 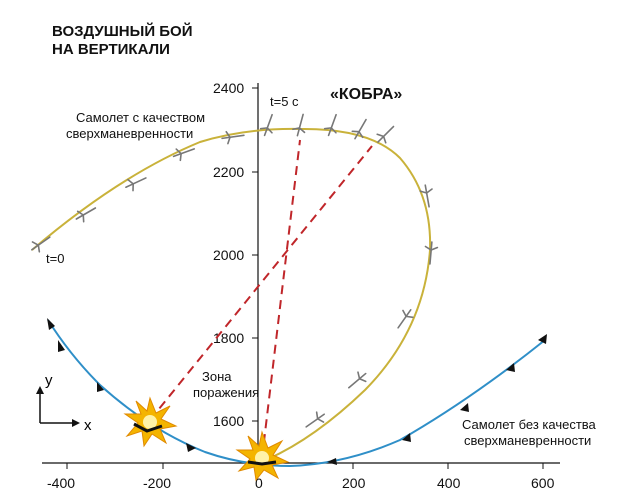 What do you see at coordinates (129, 133) in the screenshot?
I see `super-plane-label-line-2: сверхманевренности` at bounding box center [129, 133].